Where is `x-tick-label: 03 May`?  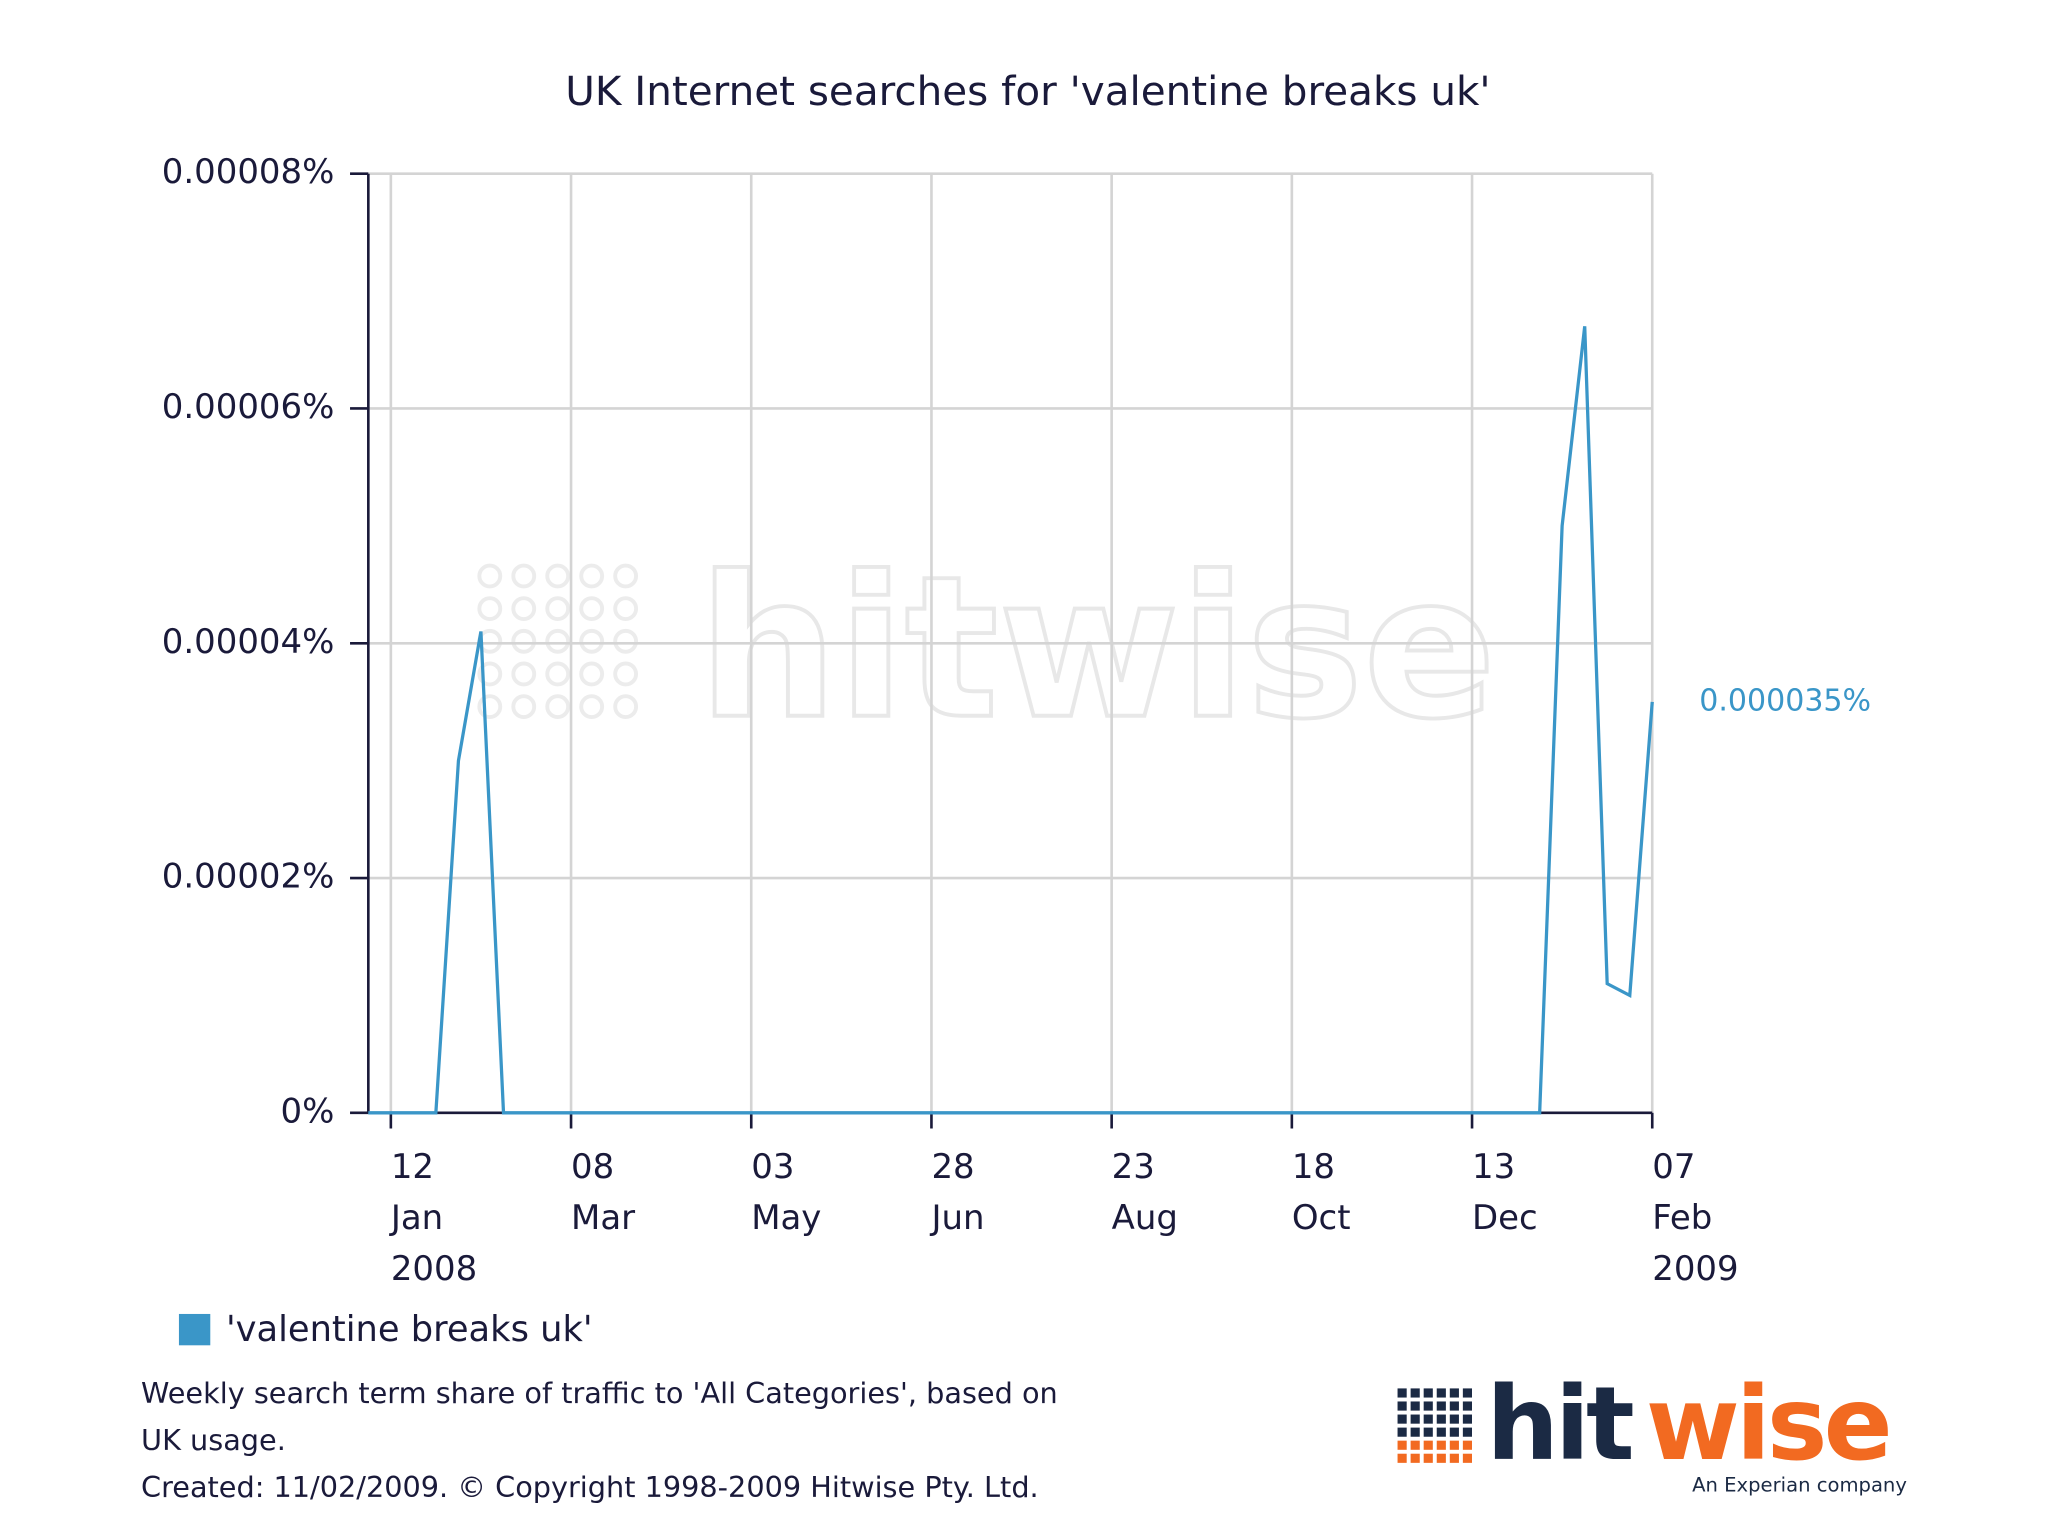 x-tick-label: 03 May is located at coordinates (786, 1192).